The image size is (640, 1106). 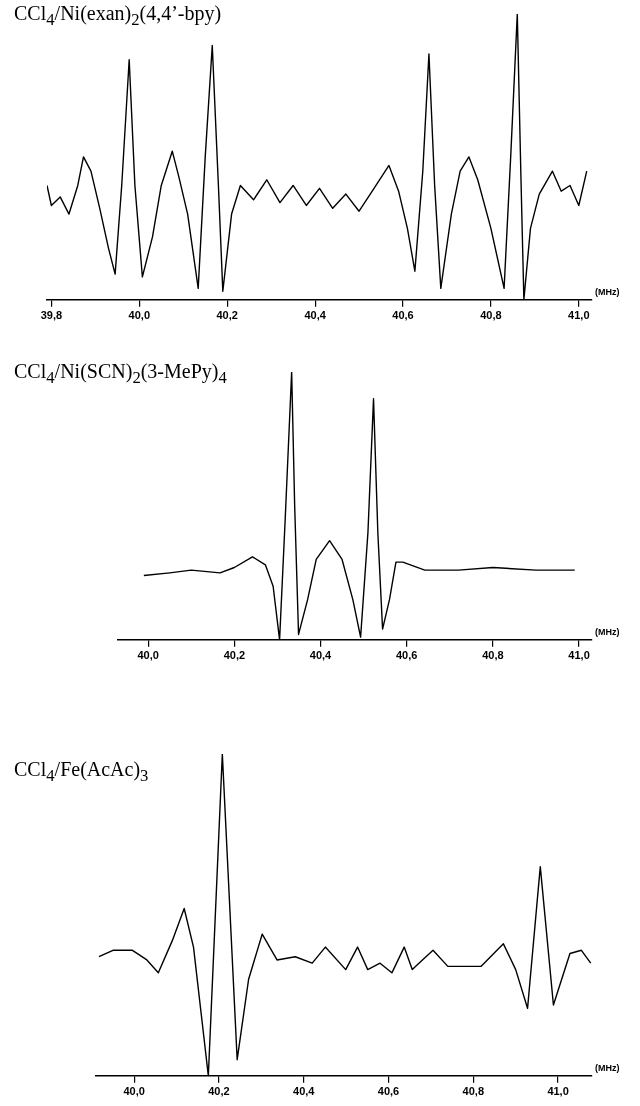 I want to click on x-tick-label: 39,8, so click(x=51, y=315).